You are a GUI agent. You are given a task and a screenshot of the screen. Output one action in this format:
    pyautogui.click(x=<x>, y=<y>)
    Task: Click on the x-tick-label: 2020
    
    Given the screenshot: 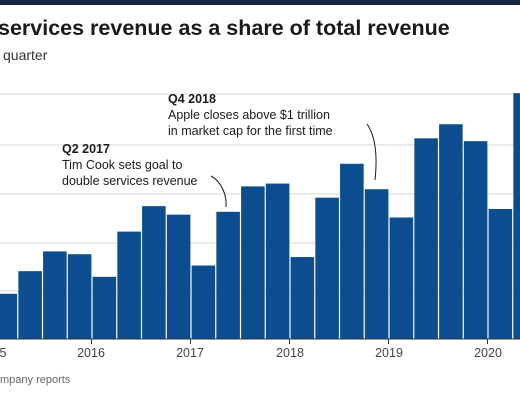 What is the action you would take?
    pyautogui.click(x=488, y=353)
    